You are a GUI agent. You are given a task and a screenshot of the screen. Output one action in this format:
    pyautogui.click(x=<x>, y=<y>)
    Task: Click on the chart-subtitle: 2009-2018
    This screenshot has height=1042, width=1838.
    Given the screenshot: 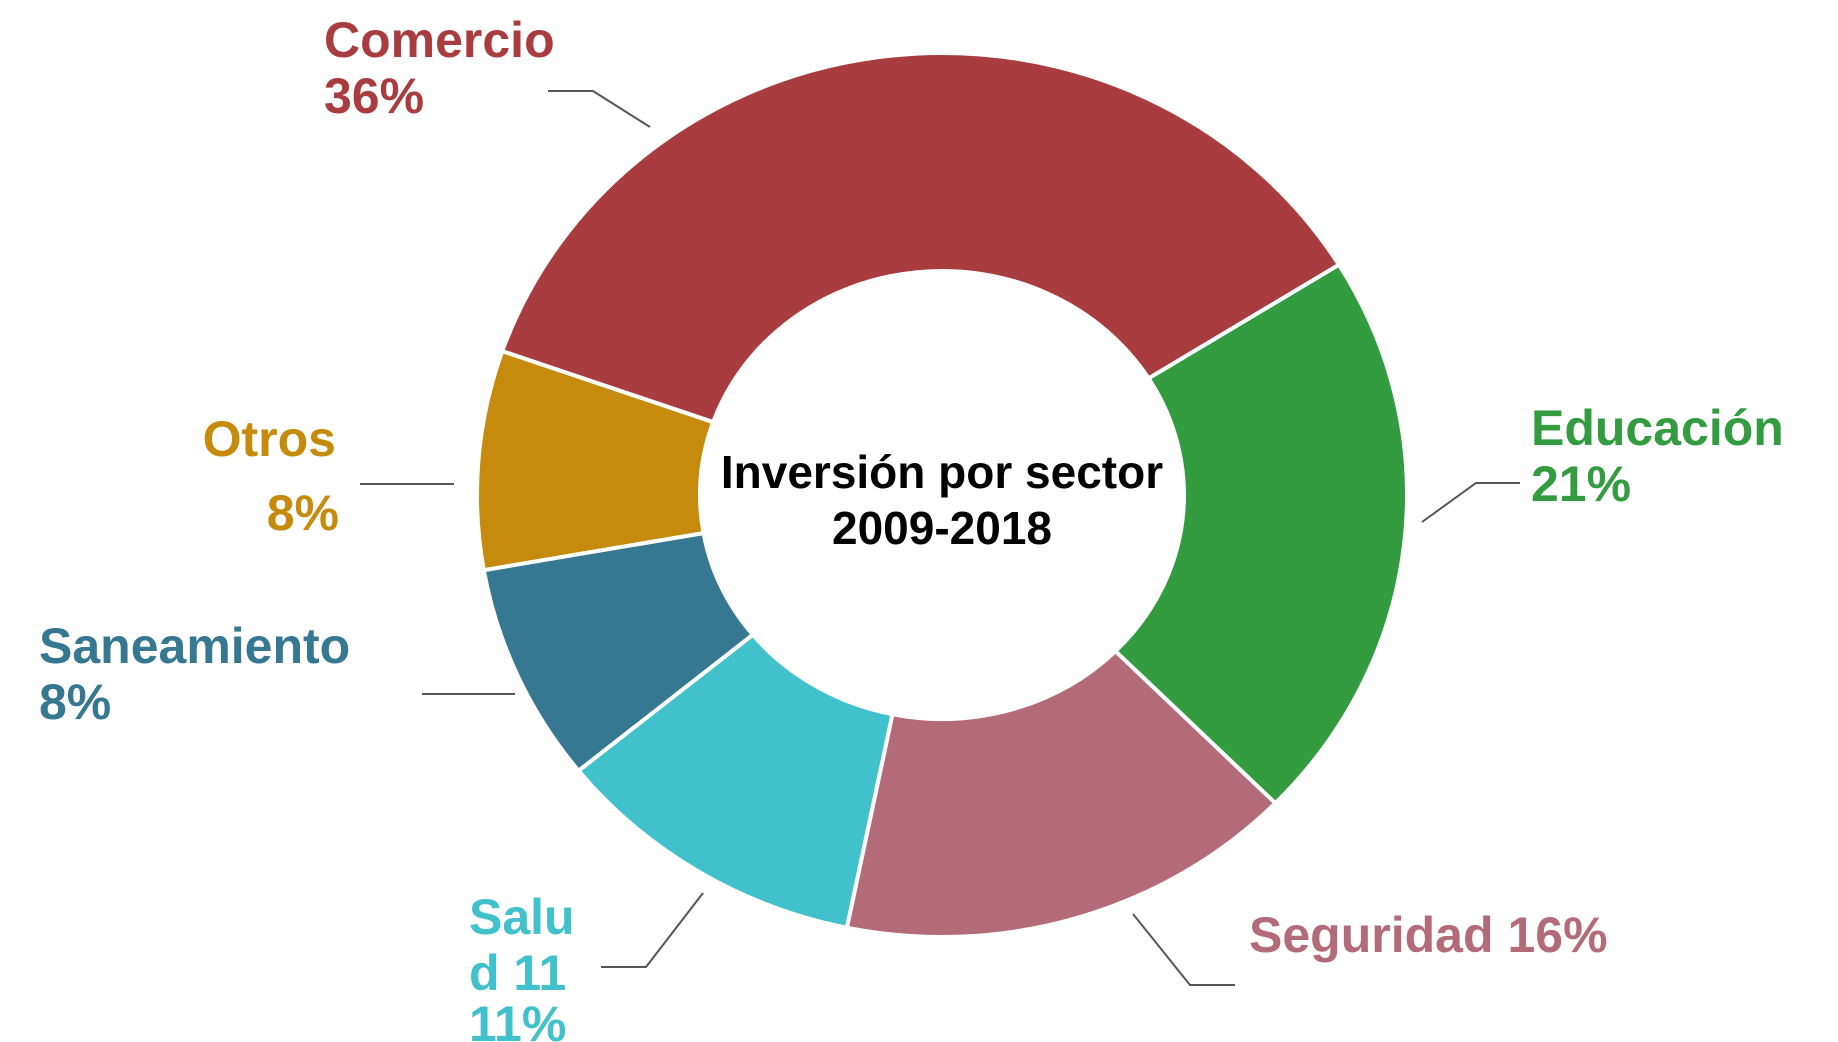 What is the action you would take?
    pyautogui.click(x=942, y=528)
    